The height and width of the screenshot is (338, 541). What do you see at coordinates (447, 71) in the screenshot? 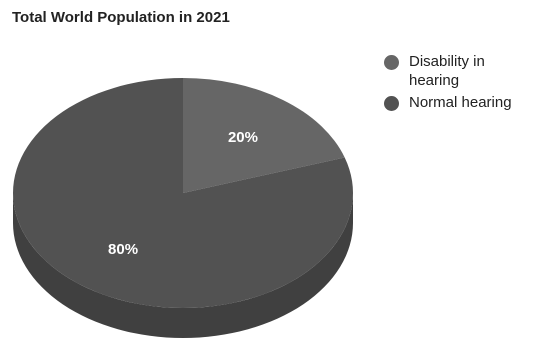
I see `legend-label-disability: Disability in hearing` at bounding box center [447, 71].